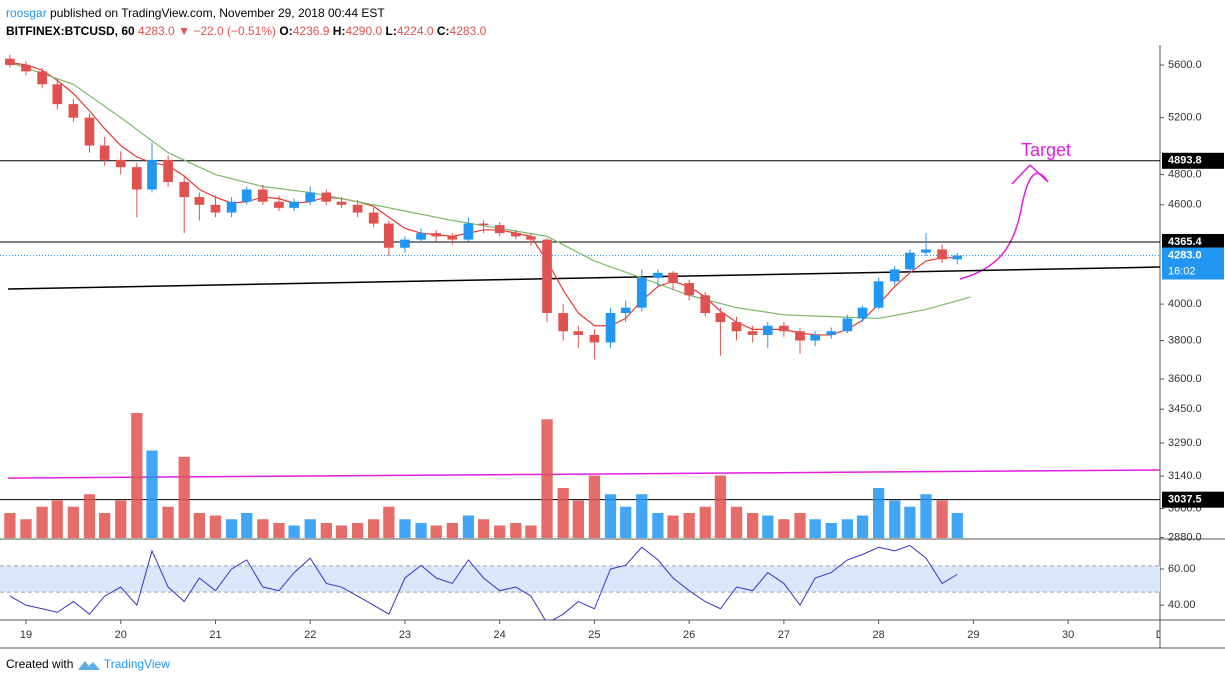 This screenshot has height=684, width=1225. Describe the element at coordinates (1185, 65) in the screenshot. I see `y-tick-label: 5600.0` at that location.